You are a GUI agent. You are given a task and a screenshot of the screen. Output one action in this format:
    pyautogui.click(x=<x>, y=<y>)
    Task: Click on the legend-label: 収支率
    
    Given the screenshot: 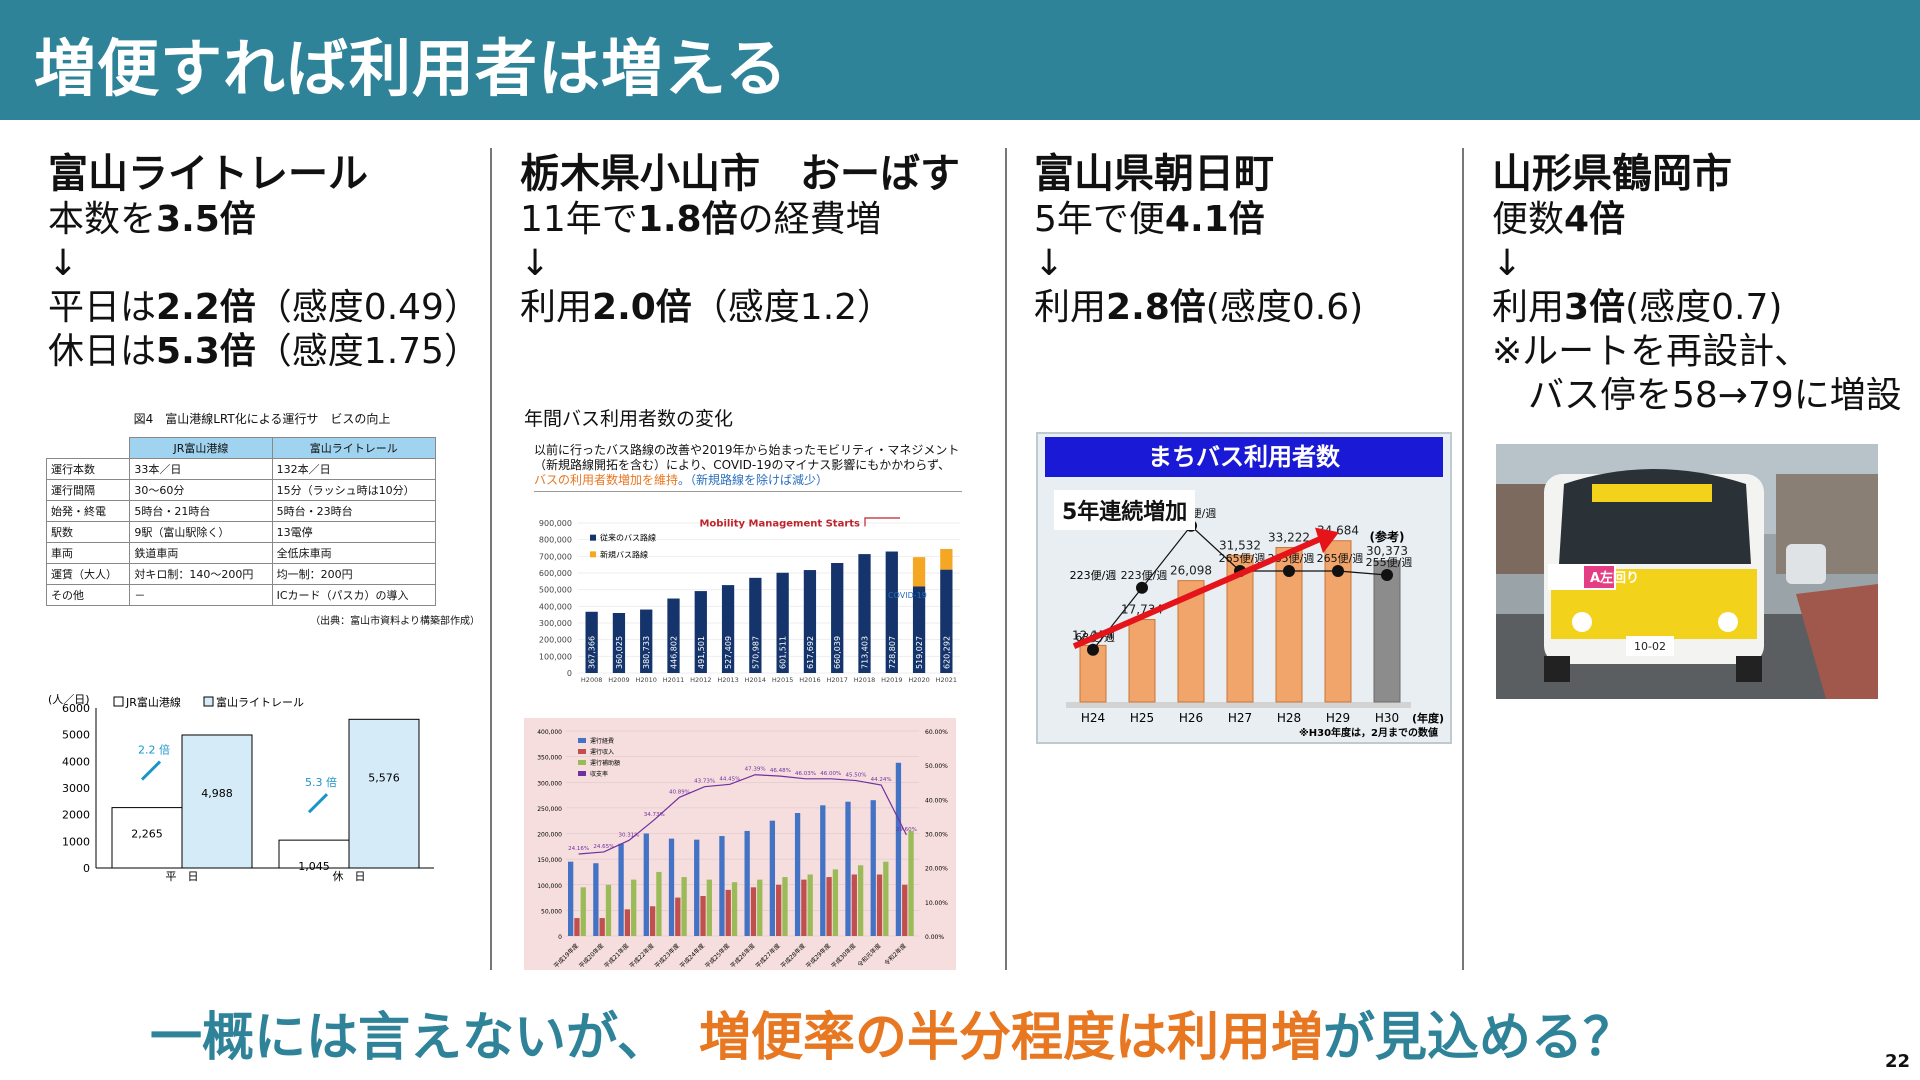 What is the action you would take?
    pyautogui.click(x=599, y=774)
    